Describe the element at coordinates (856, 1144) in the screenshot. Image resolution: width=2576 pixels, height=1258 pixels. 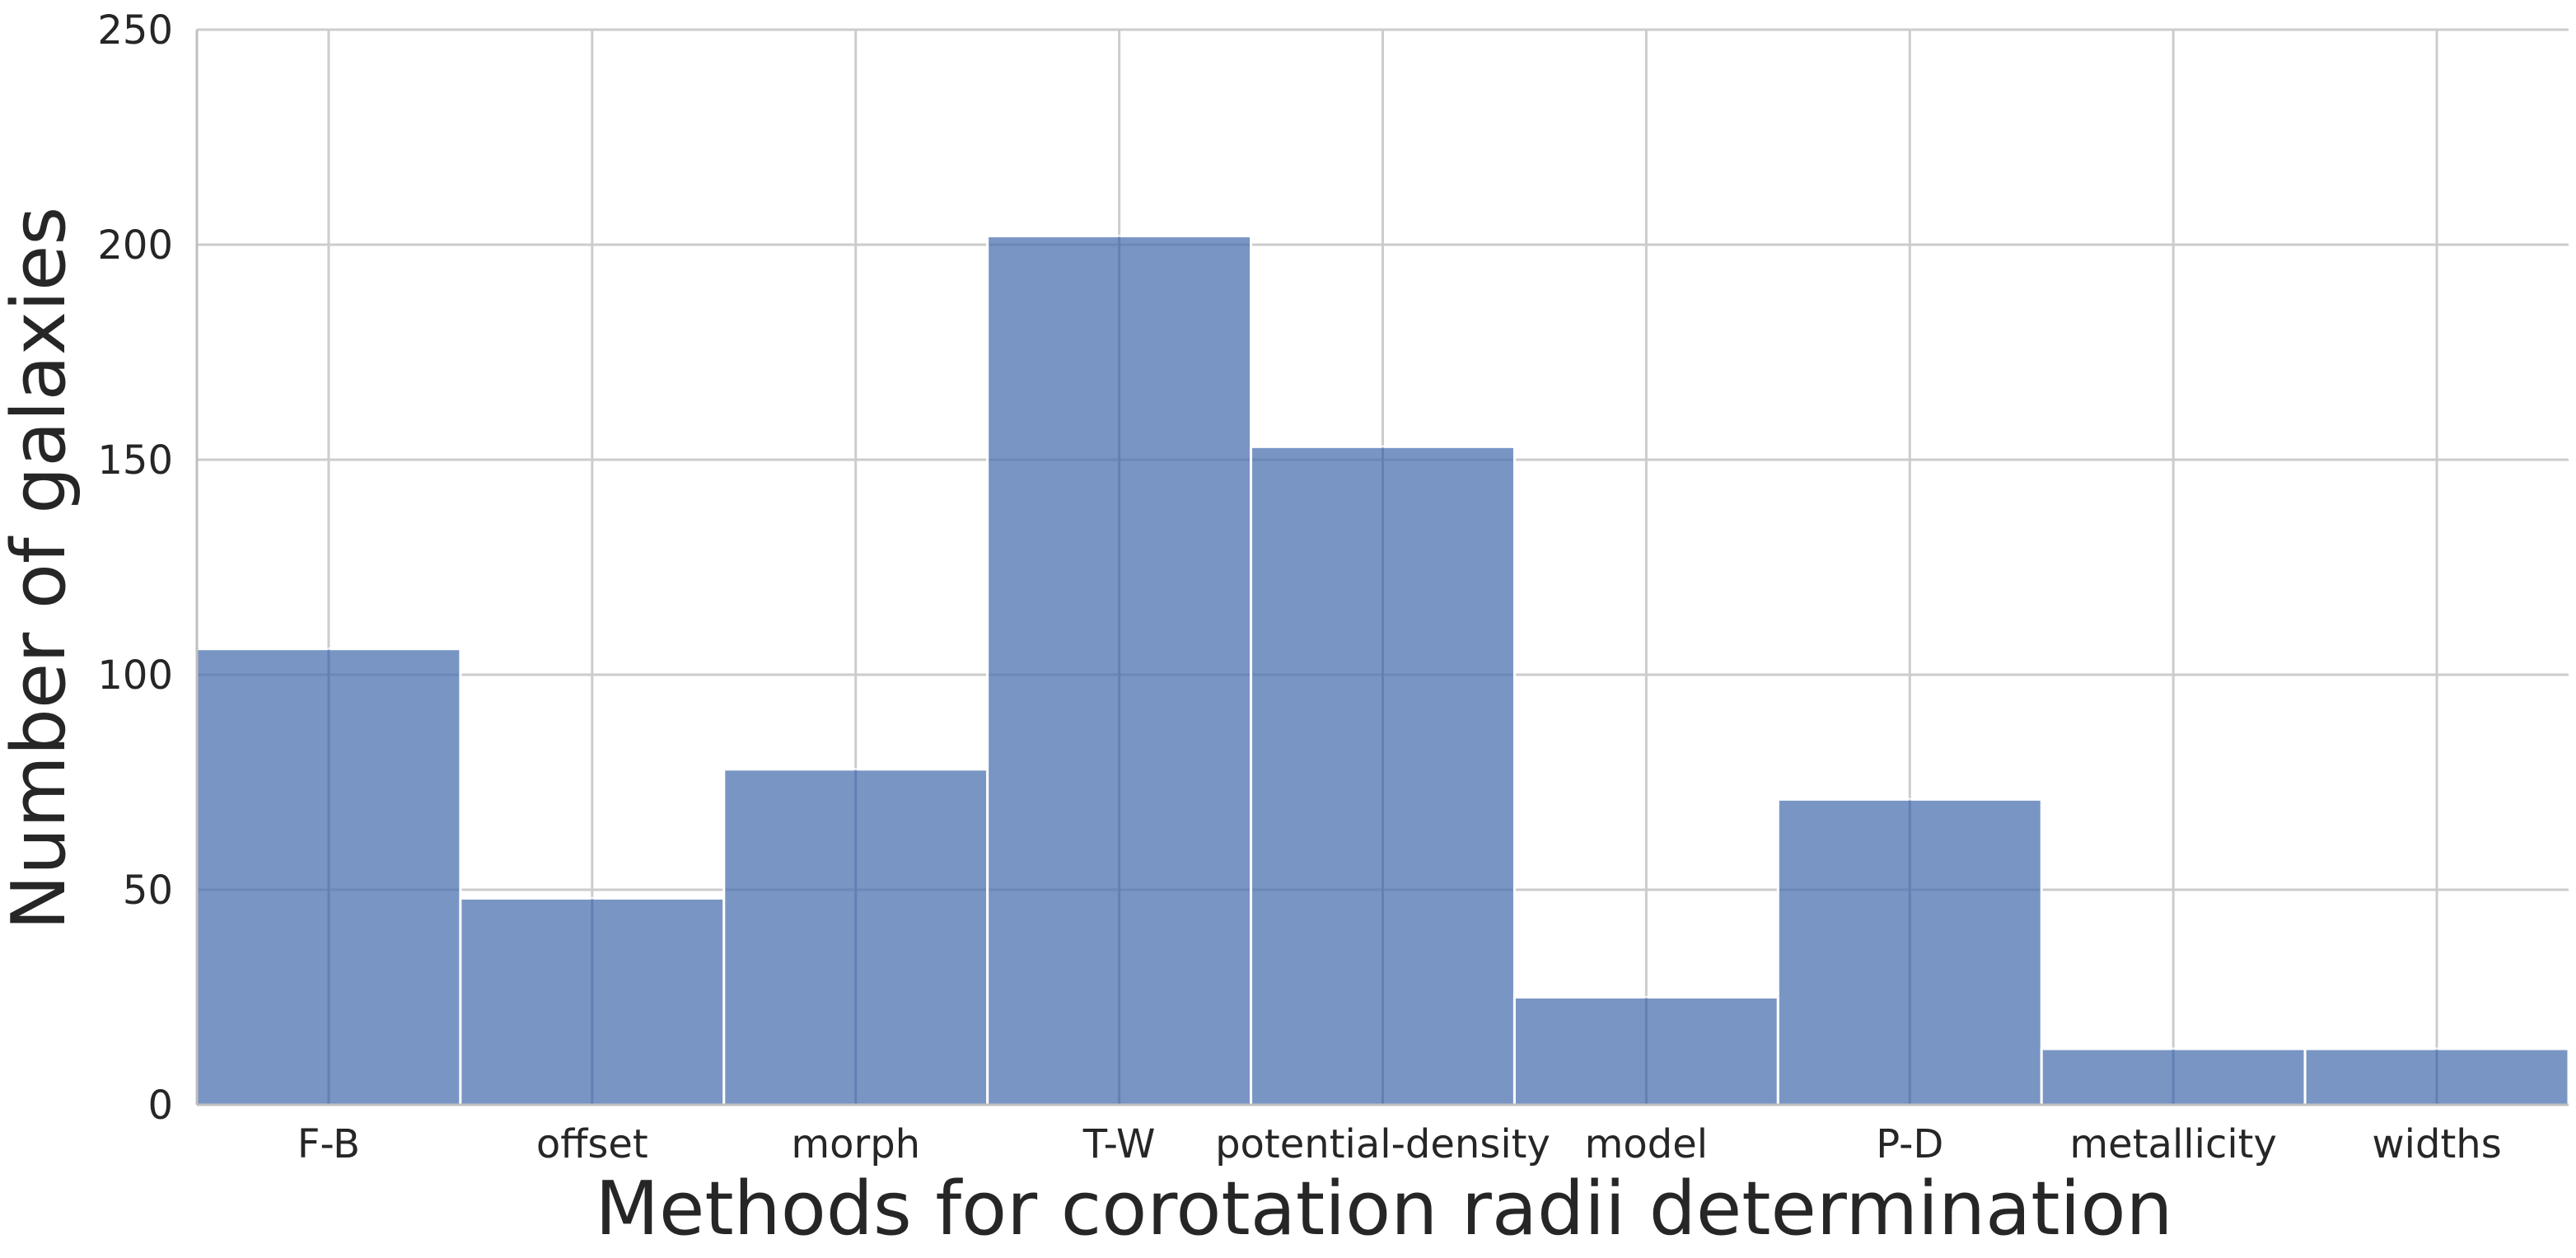
I see `x-tick-label: morph` at that location.